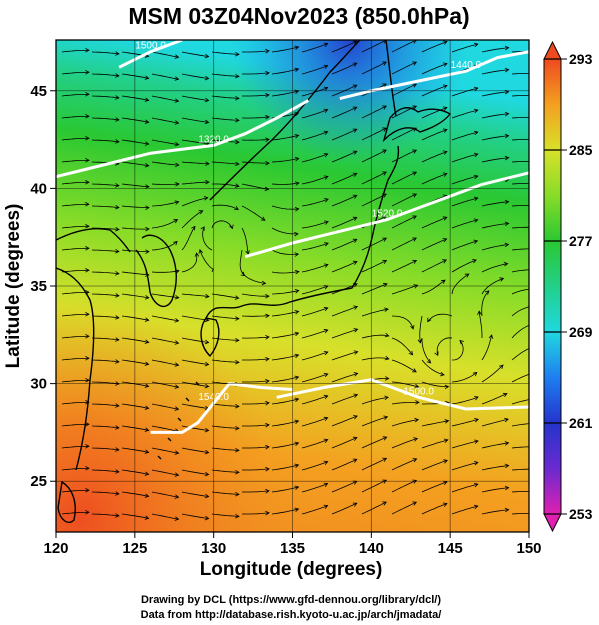 This screenshot has height=625, width=599. What do you see at coordinates (581, 150) in the screenshot?
I see `colorbar-tick-label: 285` at bounding box center [581, 150].